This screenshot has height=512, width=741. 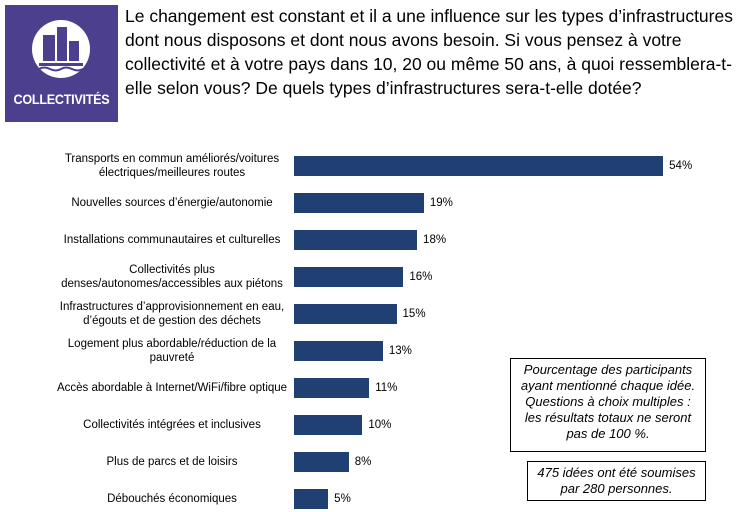 I want to click on badge-label: COLLECTIVITÉS, so click(x=61, y=99).